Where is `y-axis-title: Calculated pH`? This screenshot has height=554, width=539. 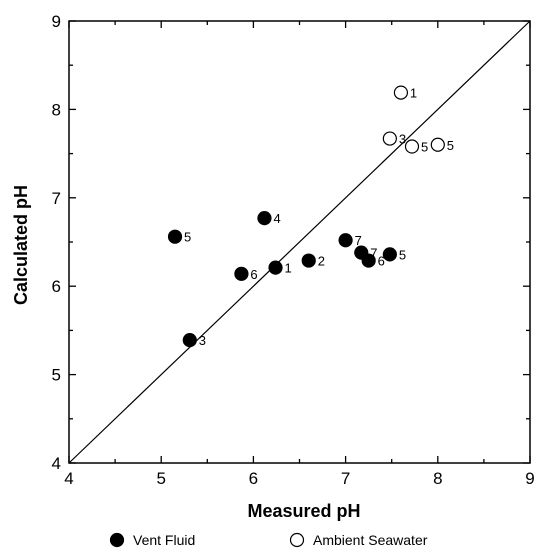
y-axis-title: Calculated pH is located at coordinates (21, 245).